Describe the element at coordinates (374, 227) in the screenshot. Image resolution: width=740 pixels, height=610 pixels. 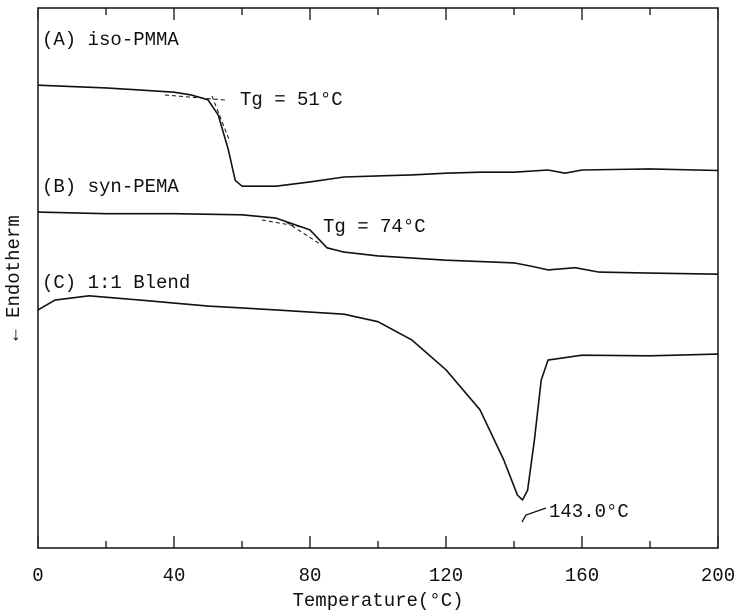
I see `annotation: Tg = 74°C` at that location.